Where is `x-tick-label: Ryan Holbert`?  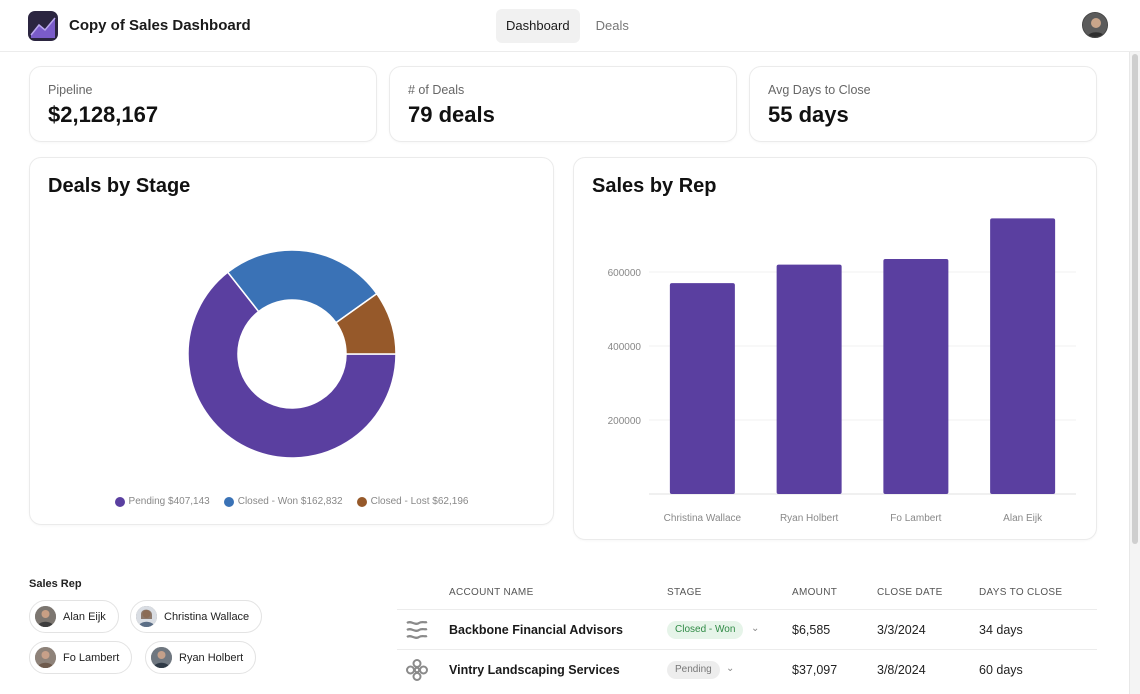
x-tick-label: Ryan Holbert is located at coordinates (809, 518).